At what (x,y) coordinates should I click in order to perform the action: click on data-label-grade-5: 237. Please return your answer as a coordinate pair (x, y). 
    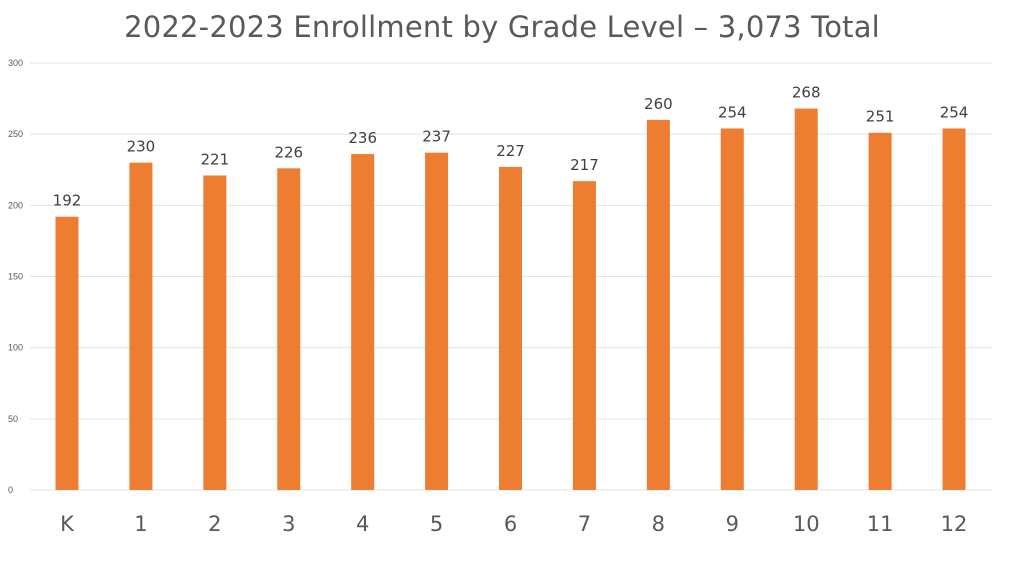
    Looking at the image, I should click on (436, 137).